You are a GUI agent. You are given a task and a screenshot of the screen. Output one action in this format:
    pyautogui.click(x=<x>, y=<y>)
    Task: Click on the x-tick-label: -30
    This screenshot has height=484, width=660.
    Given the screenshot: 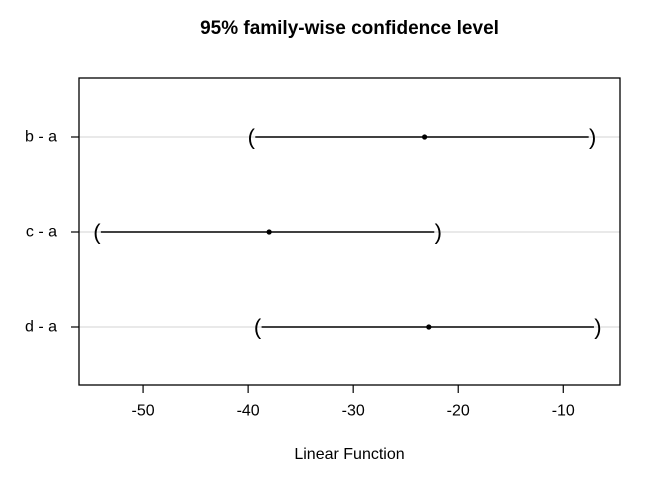 What is the action you would take?
    pyautogui.click(x=353, y=411)
    